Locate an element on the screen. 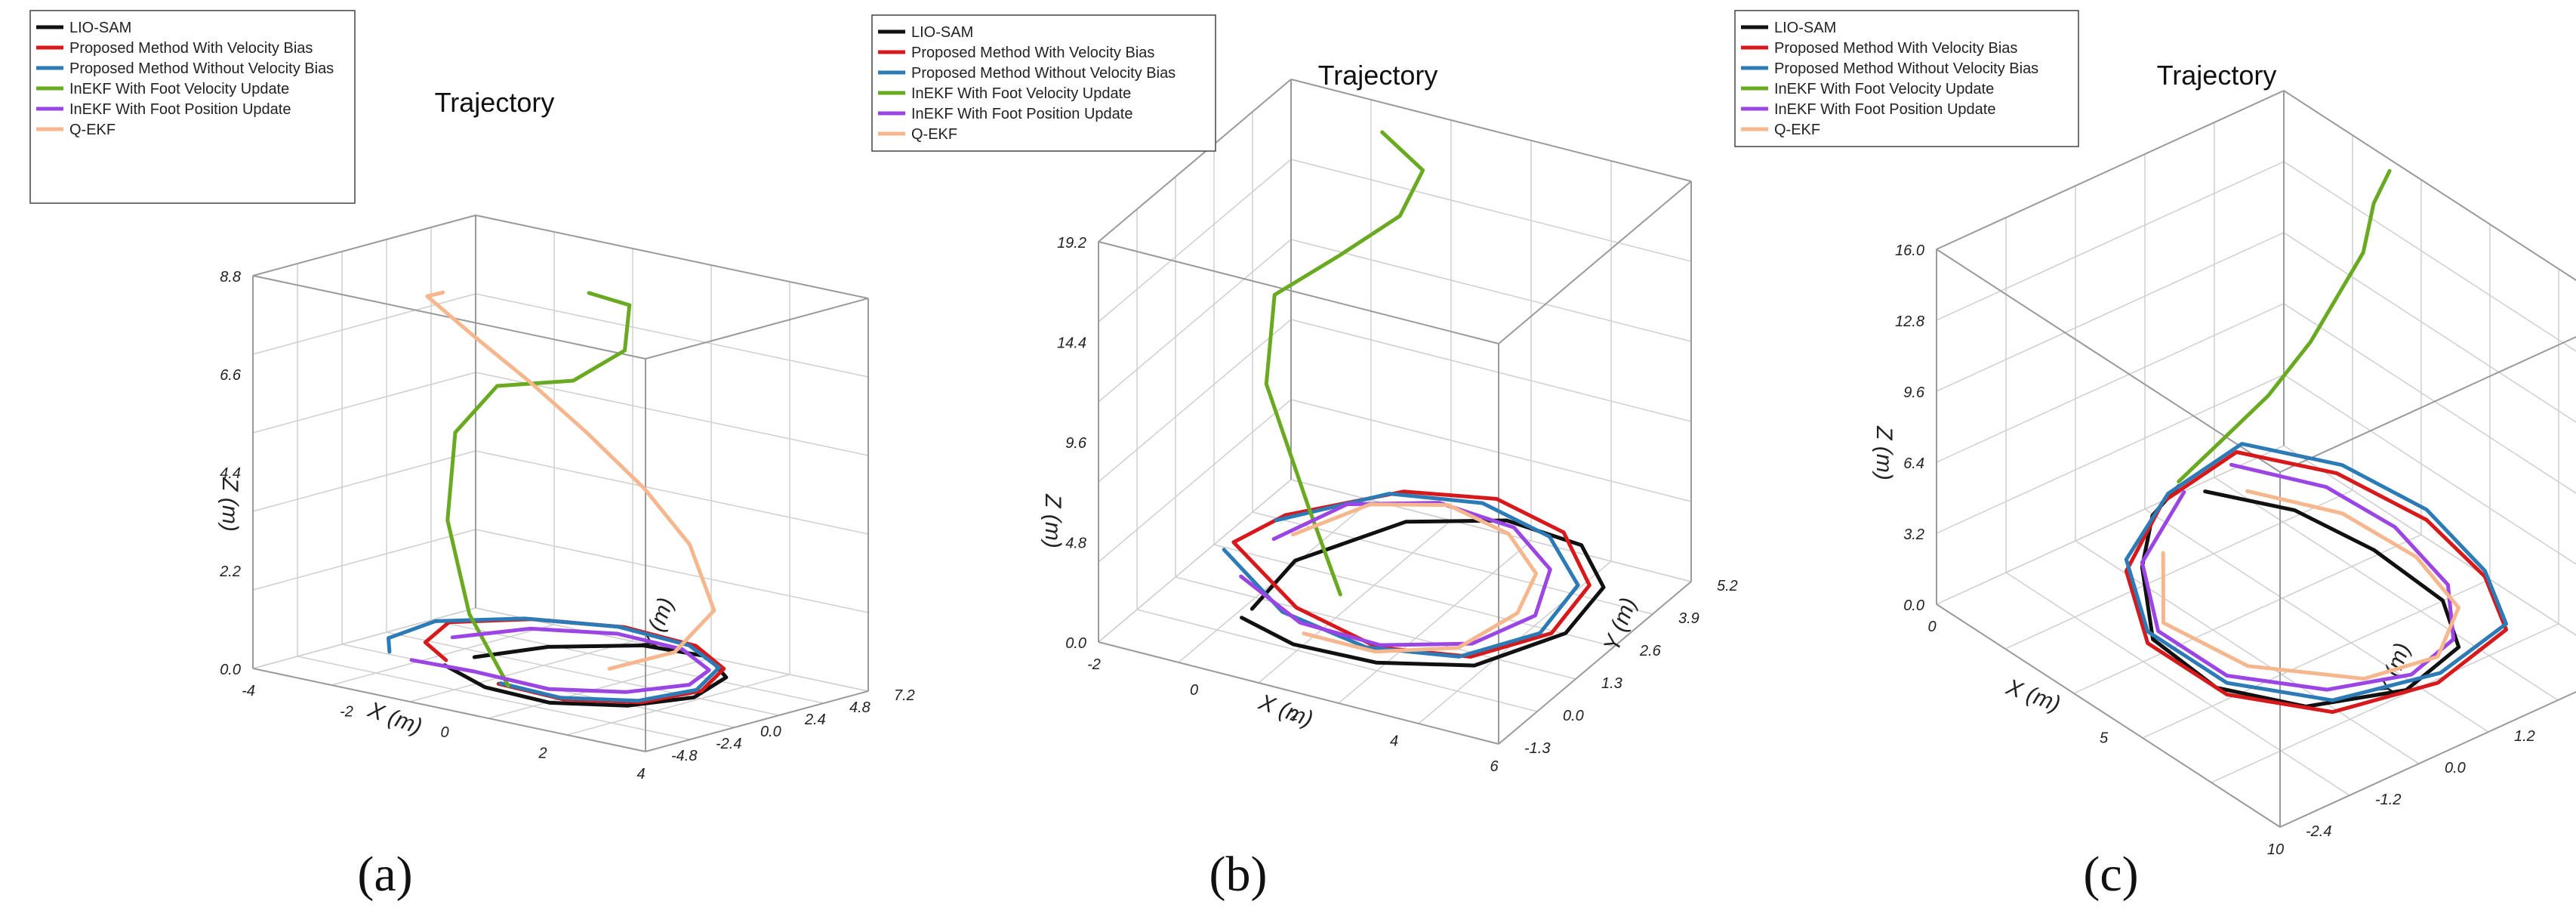 This screenshot has width=2576, height=923. y-tick-label: 3.9 is located at coordinates (1689, 618).